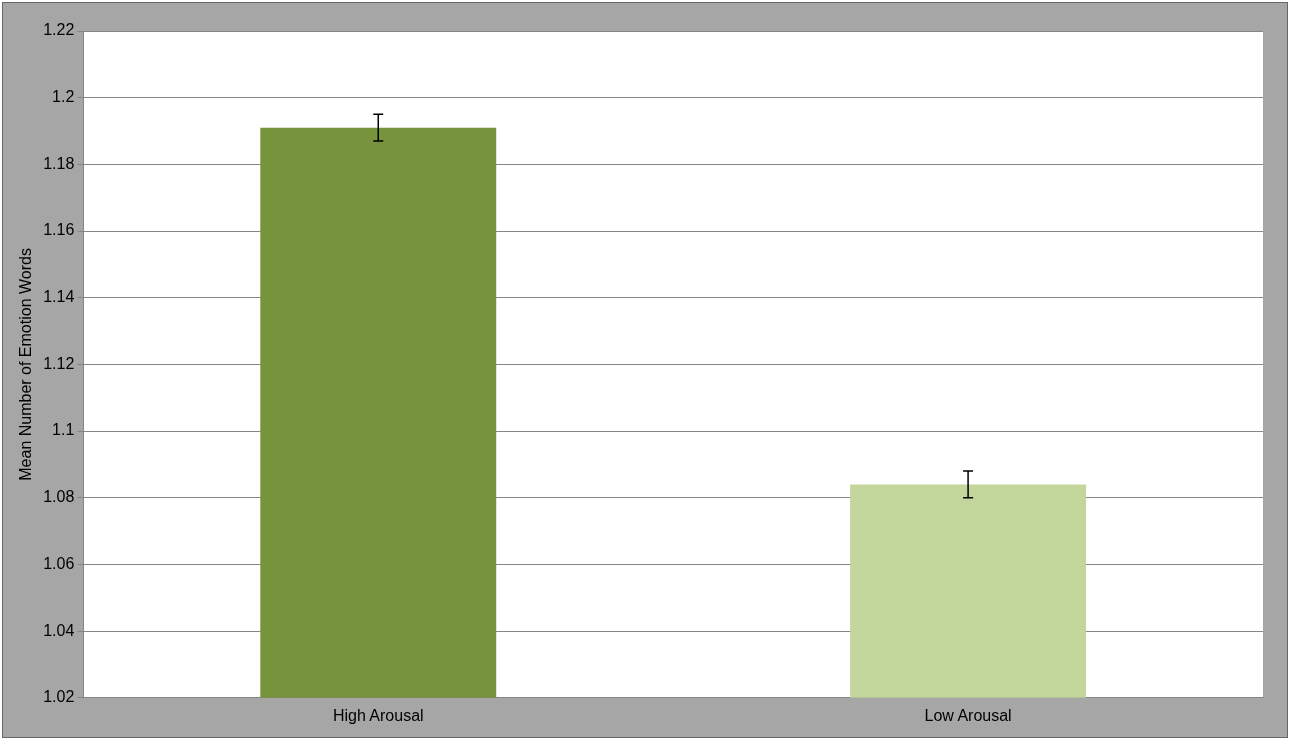 Image resolution: width=1290 pixels, height=740 pixels. Describe the element at coordinates (59, 230) in the screenshot. I see `y-tick-label: 1.16` at that location.